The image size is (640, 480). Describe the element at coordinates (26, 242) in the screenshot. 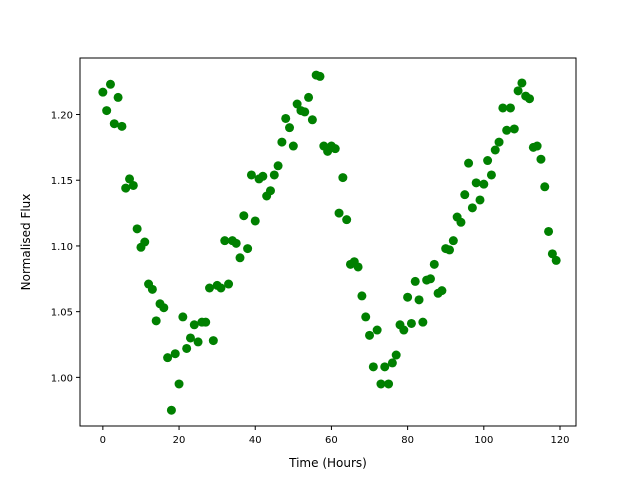

I see `y-axis-label: Normalised Flux` at that location.